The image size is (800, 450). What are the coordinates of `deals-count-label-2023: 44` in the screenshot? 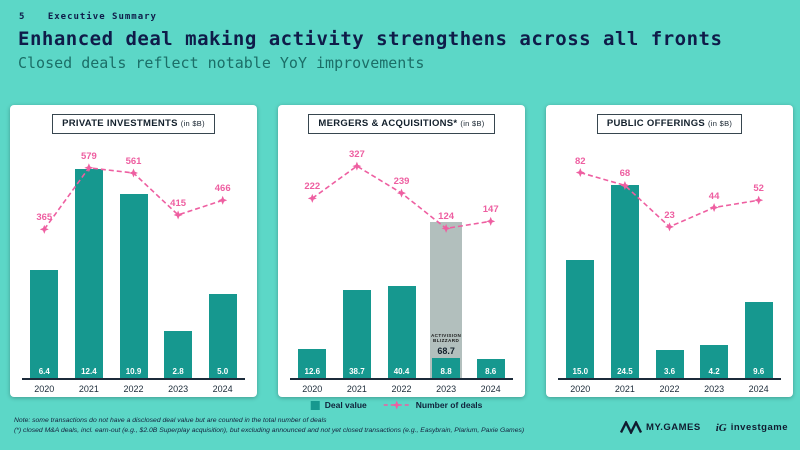 It's located at (714, 196).